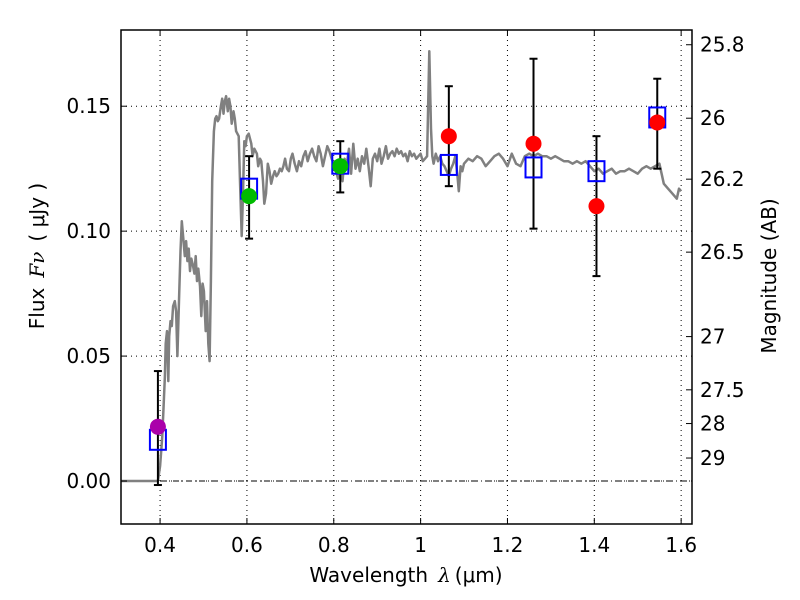 The image size is (800, 600). Describe the element at coordinates (88, 106) in the screenshot. I see `y-tick-label: 0.15` at that location.